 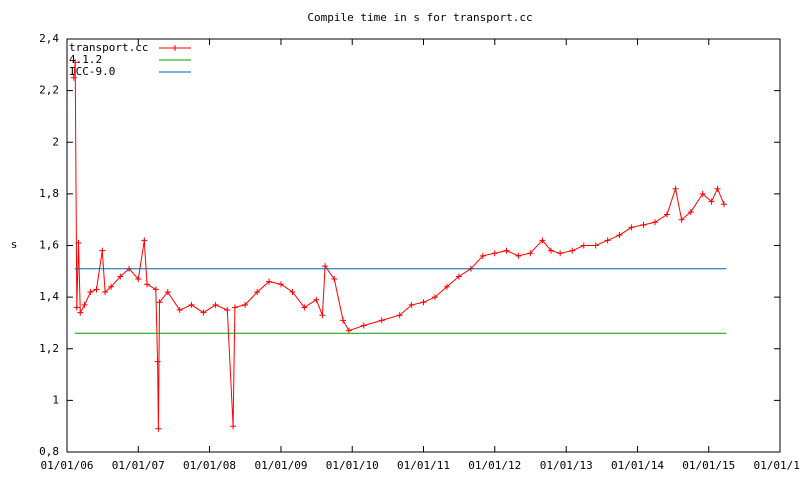 I want to click on legend-label: 4.1.2, so click(x=85, y=59).